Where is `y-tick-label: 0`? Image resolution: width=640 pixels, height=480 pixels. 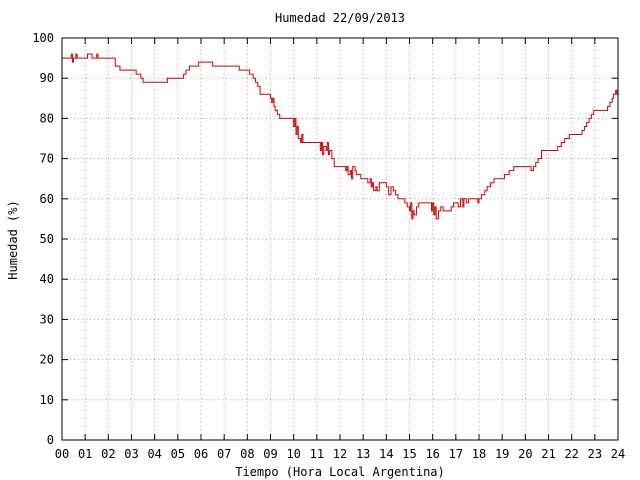
y-tick-label: 0 is located at coordinates (50, 440).